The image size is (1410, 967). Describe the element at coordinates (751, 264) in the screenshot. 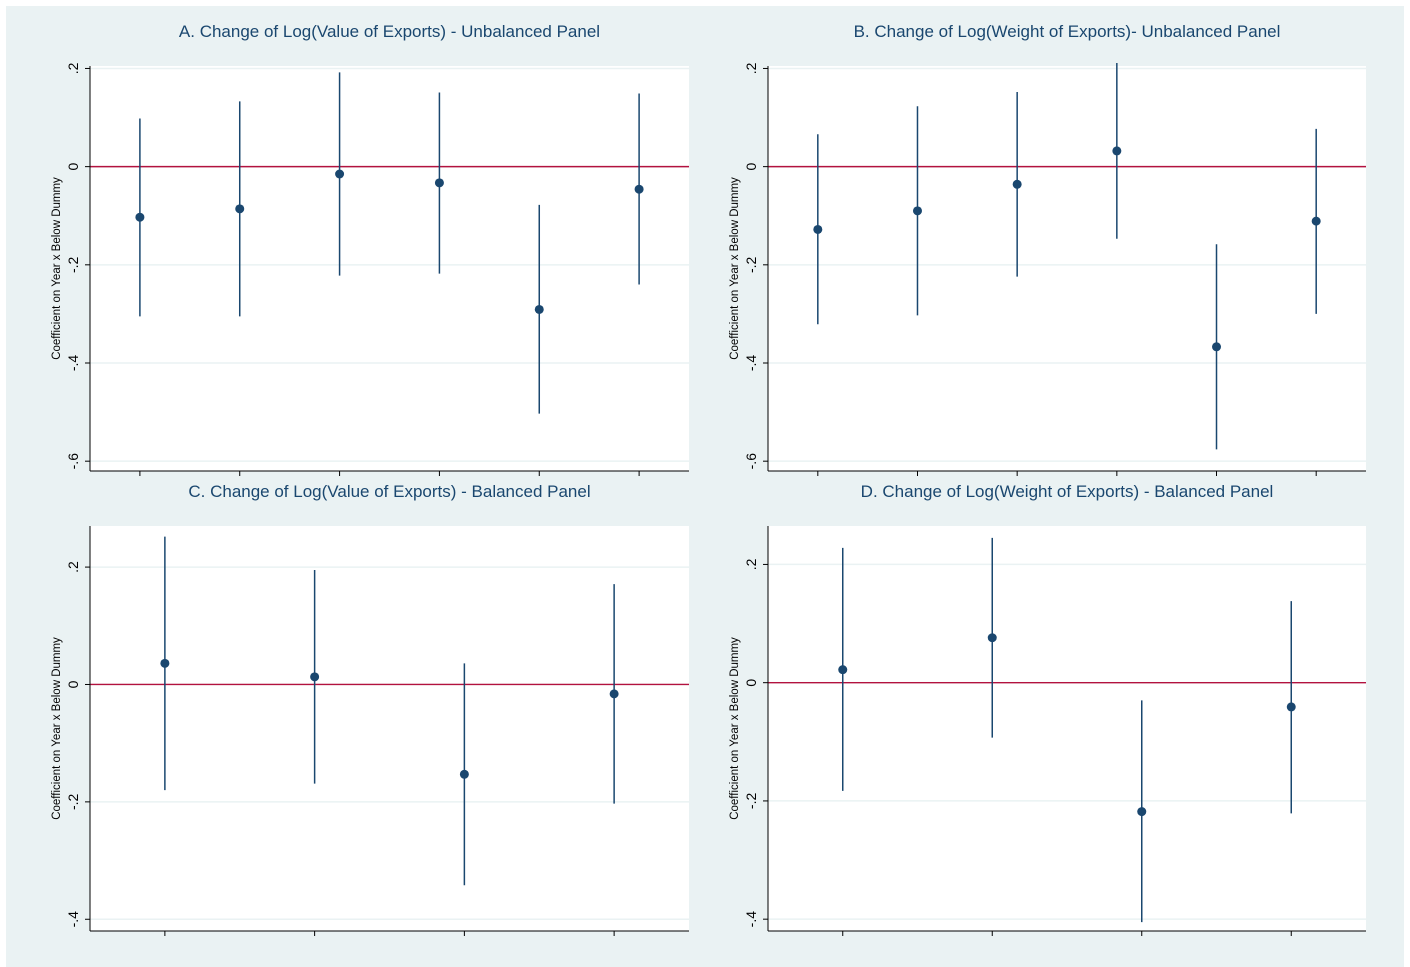

I see `panel-b-ytick-label: -.2` at that location.